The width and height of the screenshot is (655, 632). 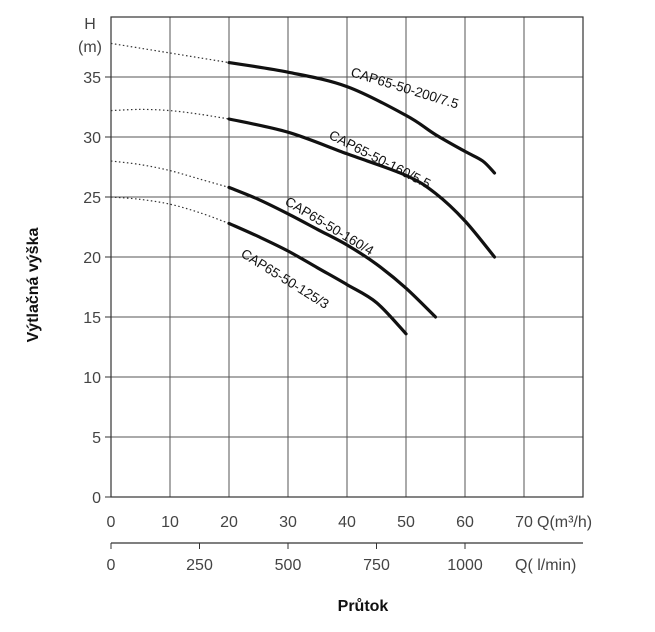 What do you see at coordinates (363, 606) in the screenshot?
I see `x-axis-title: Průtok` at bounding box center [363, 606].